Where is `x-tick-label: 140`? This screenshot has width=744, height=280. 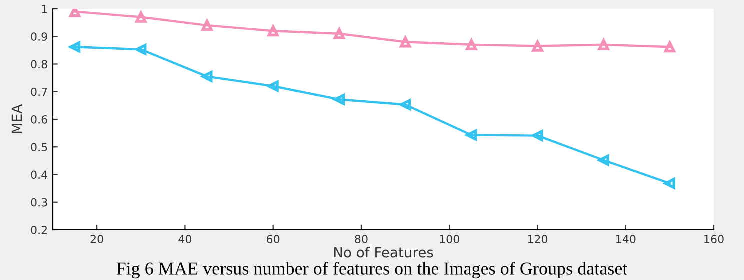 x-tick-label: 140 is located at coordinates (626, 239).